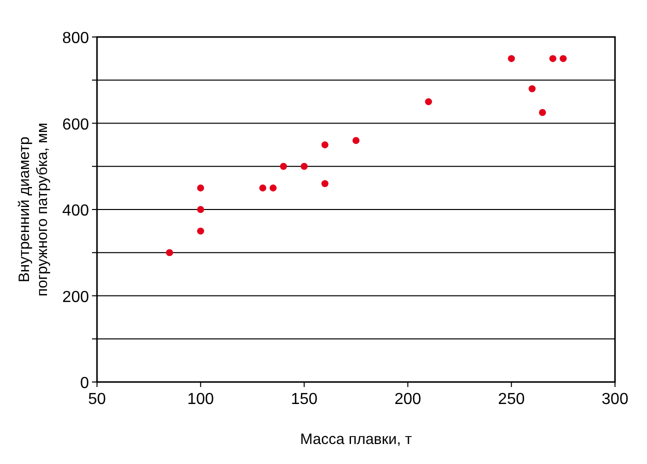 This screenshot has width=647, height=464. What do you see at coordinates (511, 399) in the screenshot?
I see `x-tick-label: 250` at bounding box center [511, 399].